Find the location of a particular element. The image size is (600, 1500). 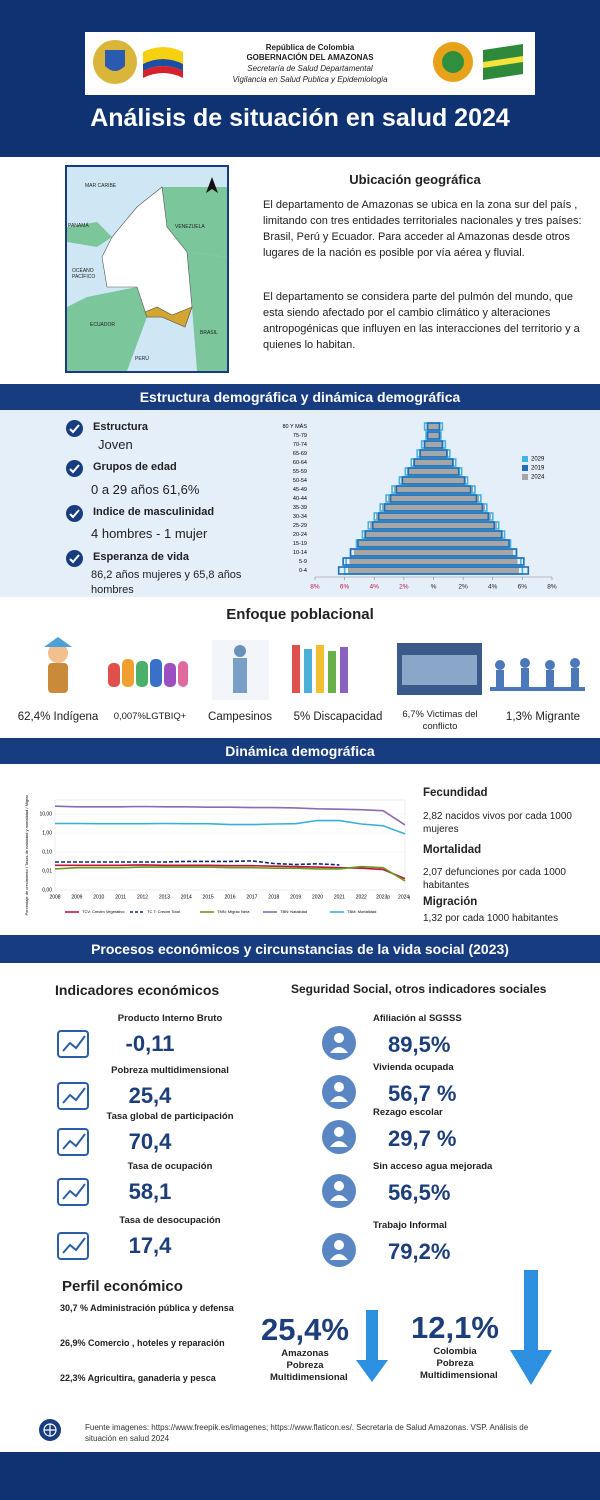

x-tick-label: 2008 is located at coordinates (54, 897).